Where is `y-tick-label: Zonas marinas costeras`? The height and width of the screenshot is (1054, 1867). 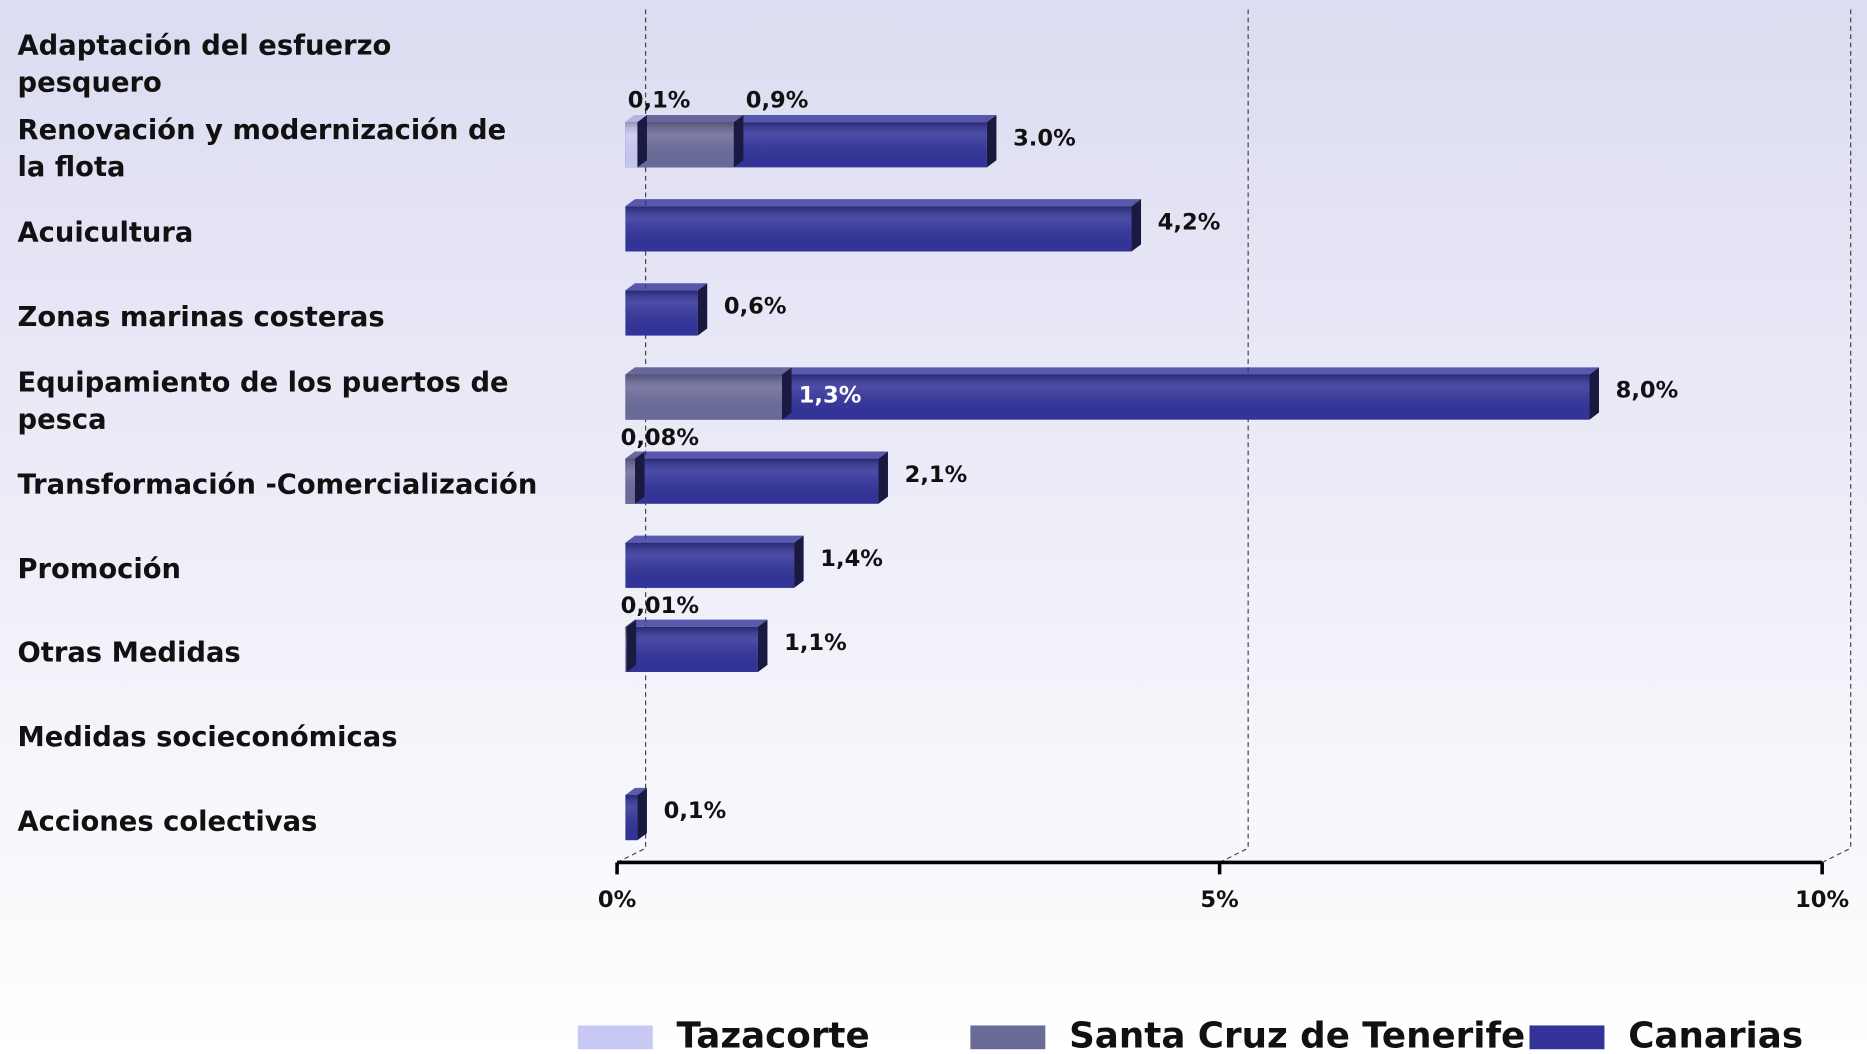 y-tick-label: Zonas marinas costeras is located at coordinates (201, 317).